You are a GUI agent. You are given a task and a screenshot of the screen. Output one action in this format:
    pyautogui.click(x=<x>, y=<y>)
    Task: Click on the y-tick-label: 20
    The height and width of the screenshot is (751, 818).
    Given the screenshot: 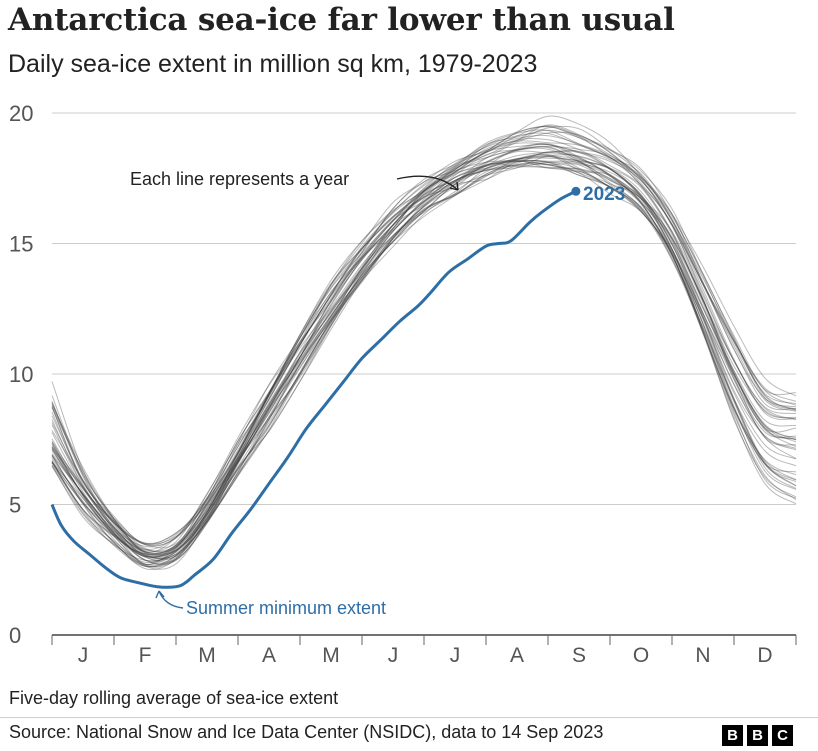 What is the action you would take?
    pyautogui.click(x=21, y=113)
    